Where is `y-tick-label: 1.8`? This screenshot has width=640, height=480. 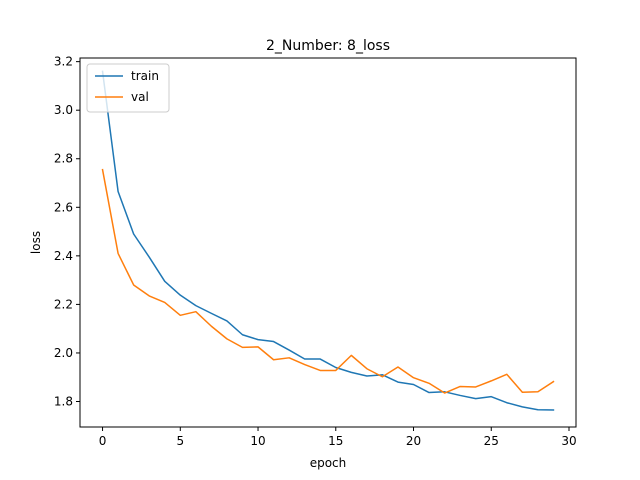
y-tick-label: 1.8 is located at coordinates (63, 402).